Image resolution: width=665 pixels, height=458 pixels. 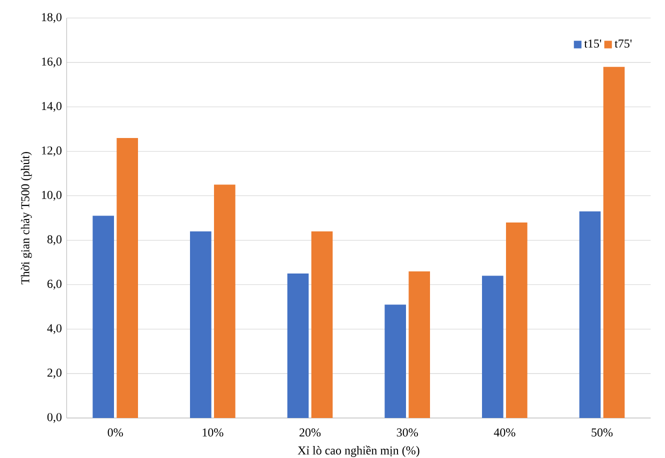 What do you see at coordinates (54, 285) in the screenshot?
I see `y-tick-label: 6,0` at bounding box center [54, 285].